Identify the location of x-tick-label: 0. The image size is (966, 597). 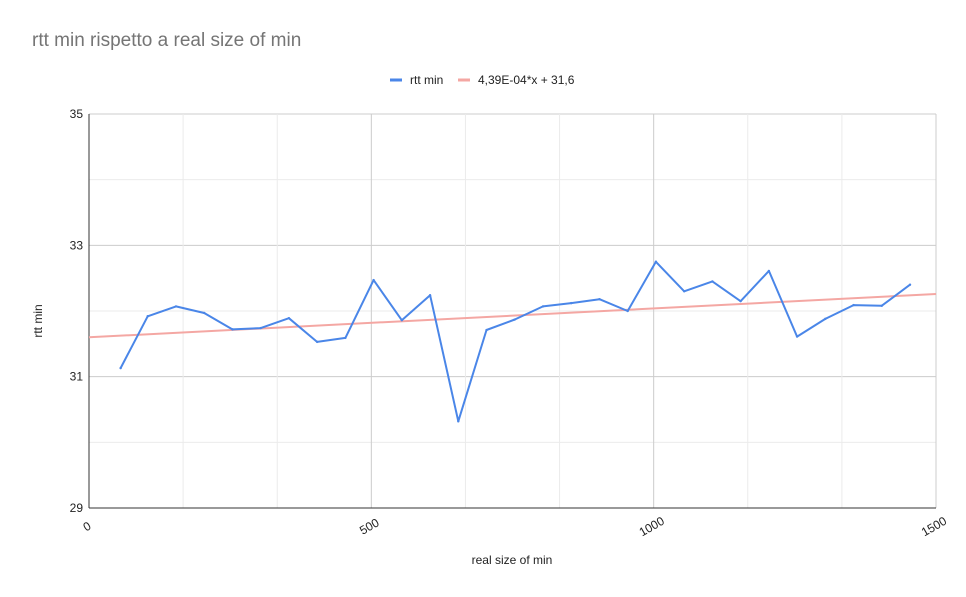
(87, 527).